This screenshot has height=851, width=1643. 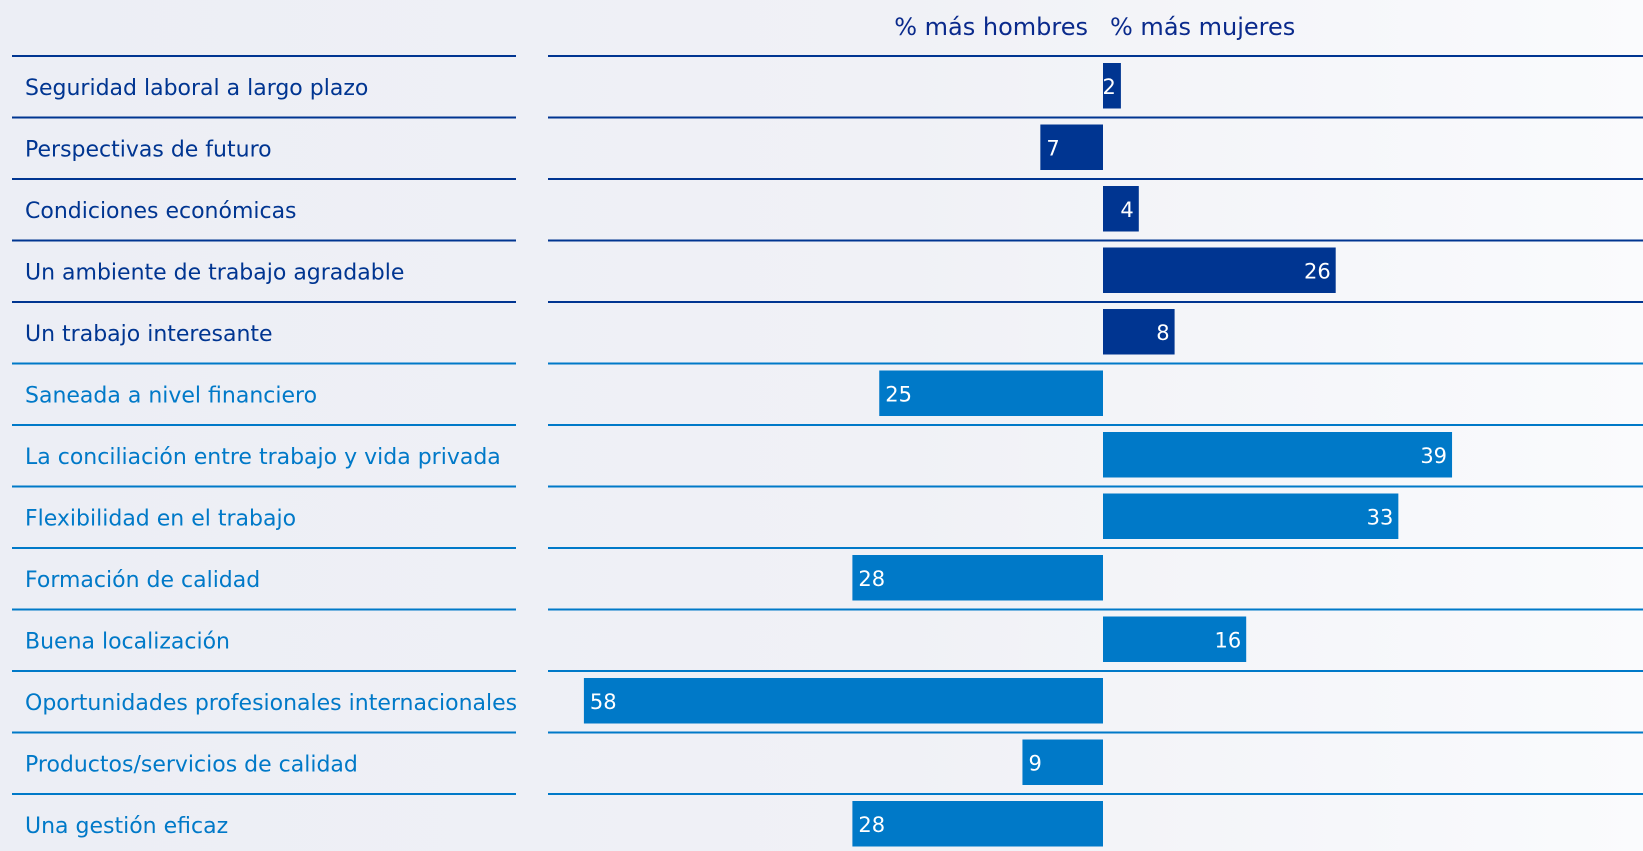 I want to click on bar-value-label: 26, so click(x=1317, y=271).